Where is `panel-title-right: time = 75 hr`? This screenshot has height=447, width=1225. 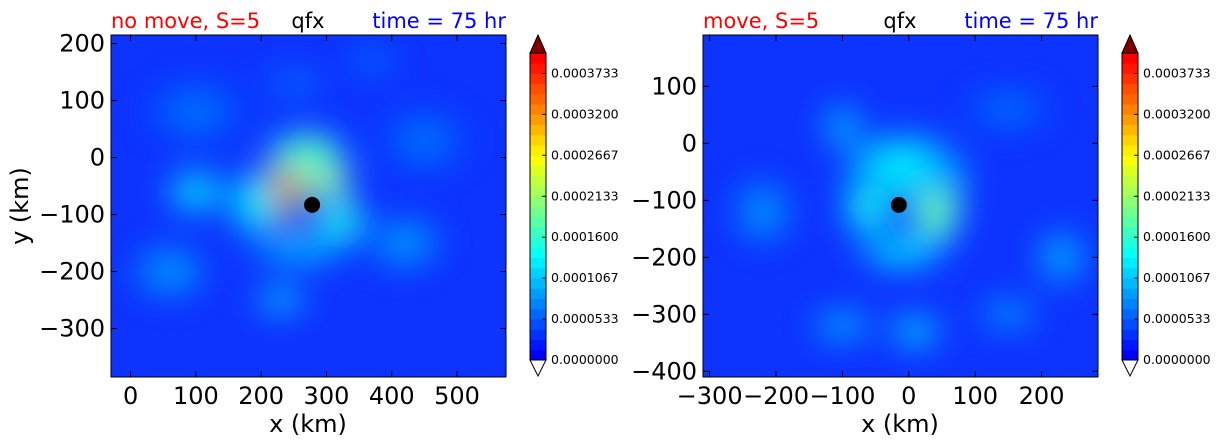
panel-title-right: time = 75 hr is located at coordinates (439, 21).